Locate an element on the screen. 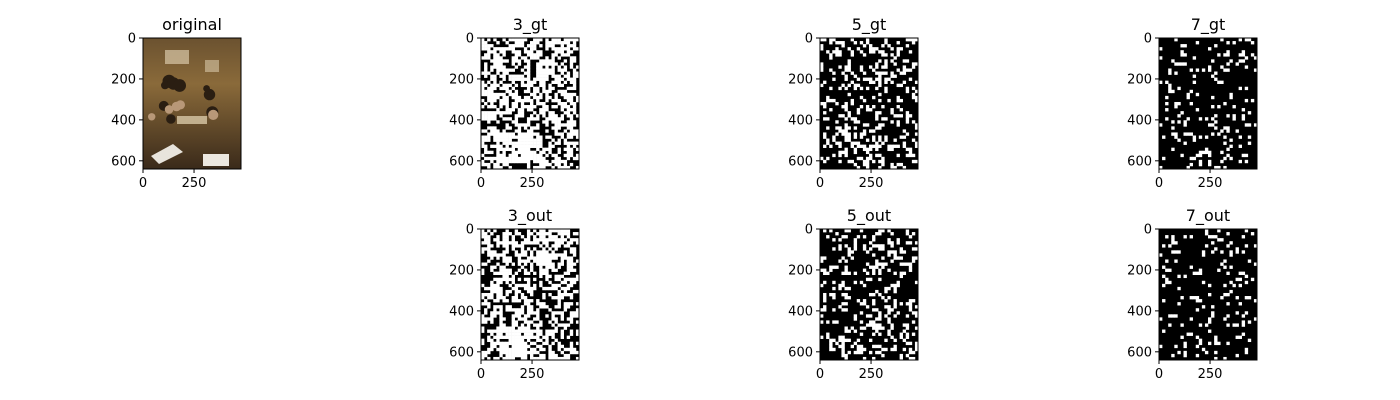 The image size is (1400, 400). y-tick-label: 200 is located at coordinates (123, 79).